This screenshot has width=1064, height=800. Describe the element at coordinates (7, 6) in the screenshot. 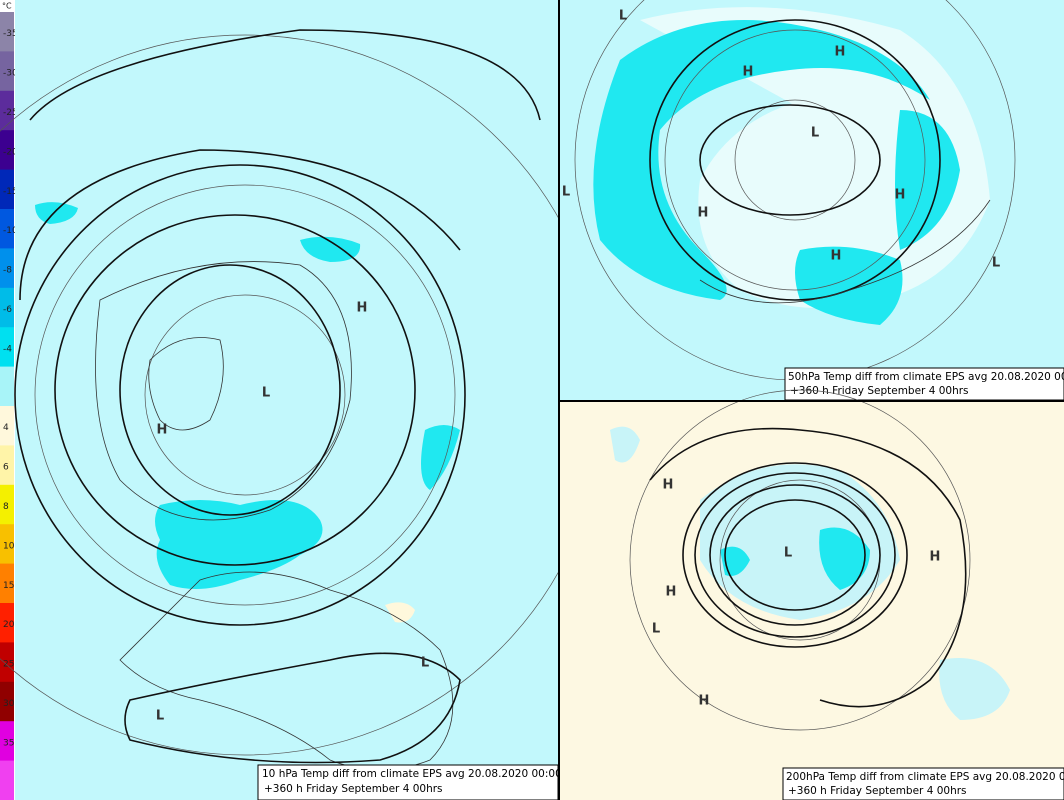

I see `colorbar-unit: °C` at that location.